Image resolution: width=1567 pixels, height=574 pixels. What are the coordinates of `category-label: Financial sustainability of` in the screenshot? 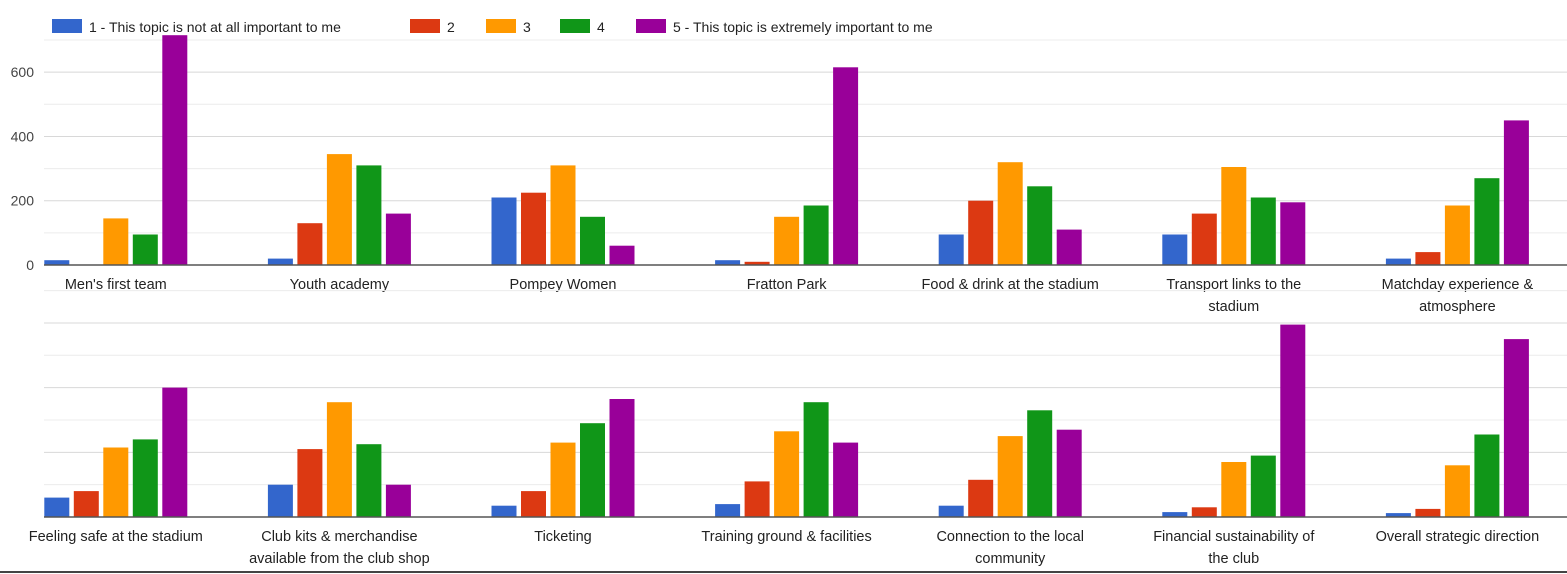 It's located at (1234, 537).